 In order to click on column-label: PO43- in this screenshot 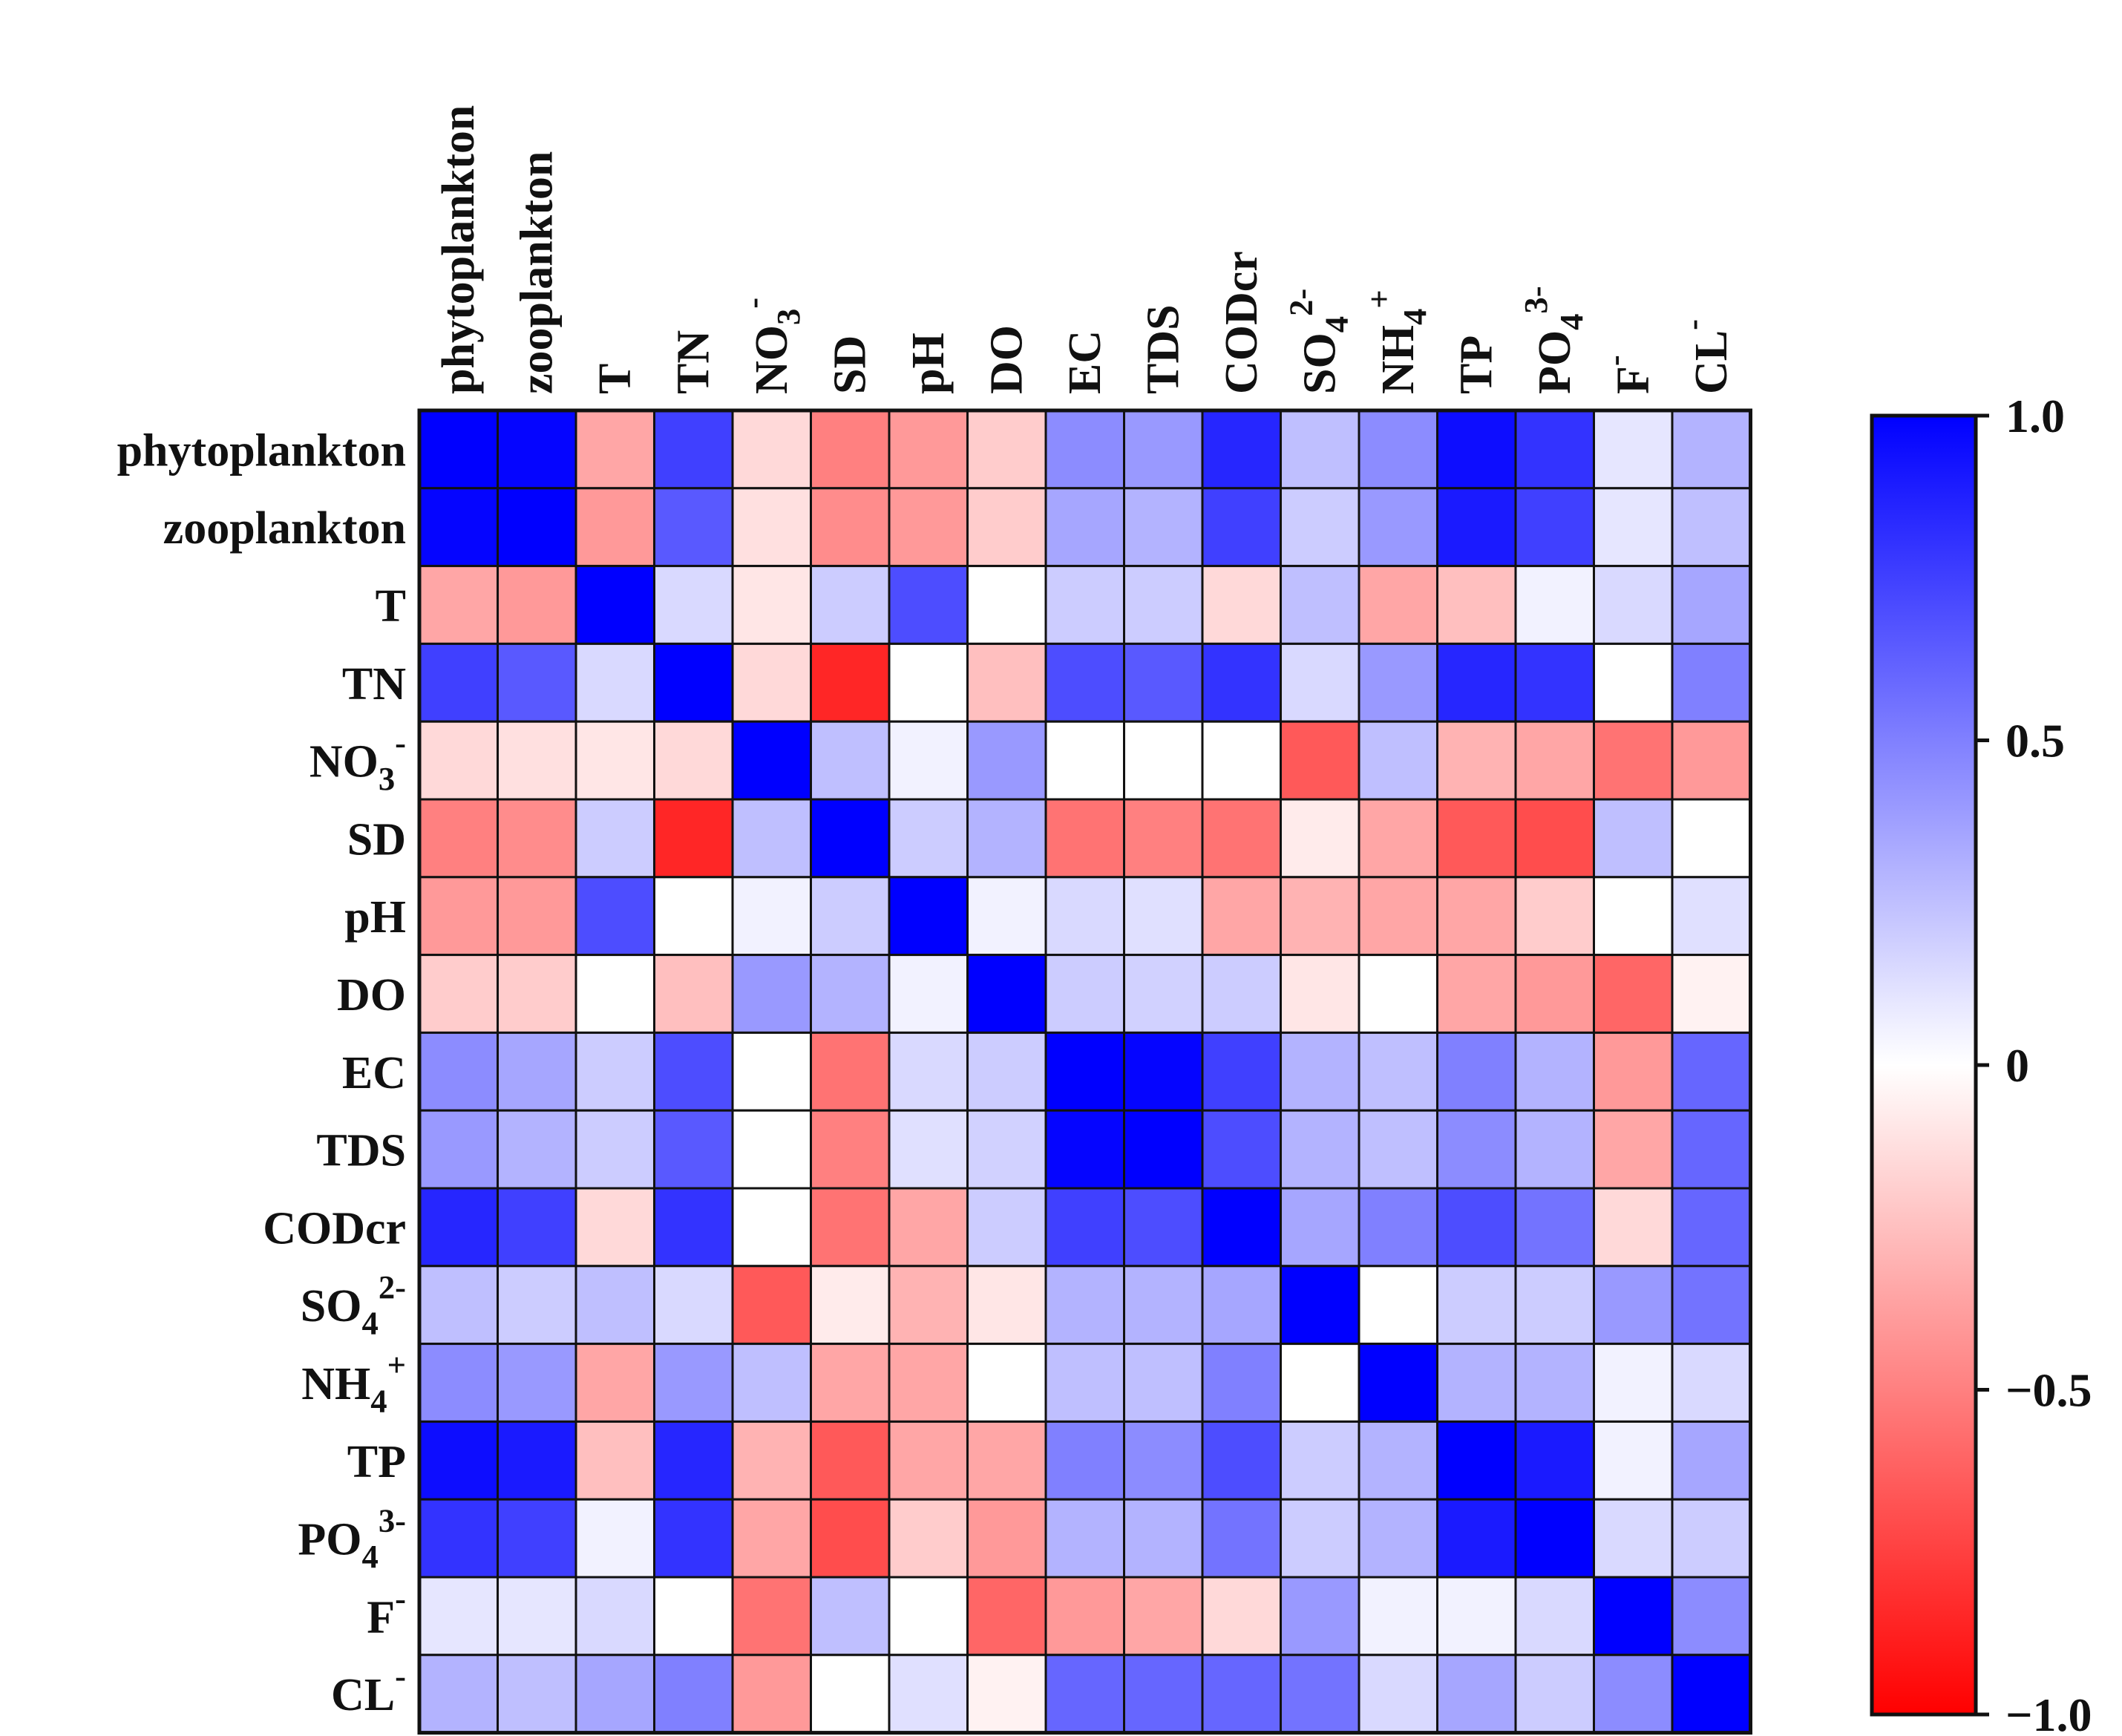, I will do `click(1553, 340)`.